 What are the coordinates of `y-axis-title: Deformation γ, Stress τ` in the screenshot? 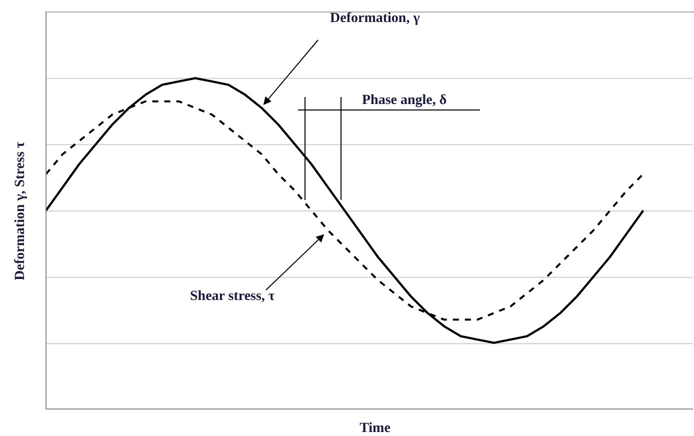 It's located at (20, 210).